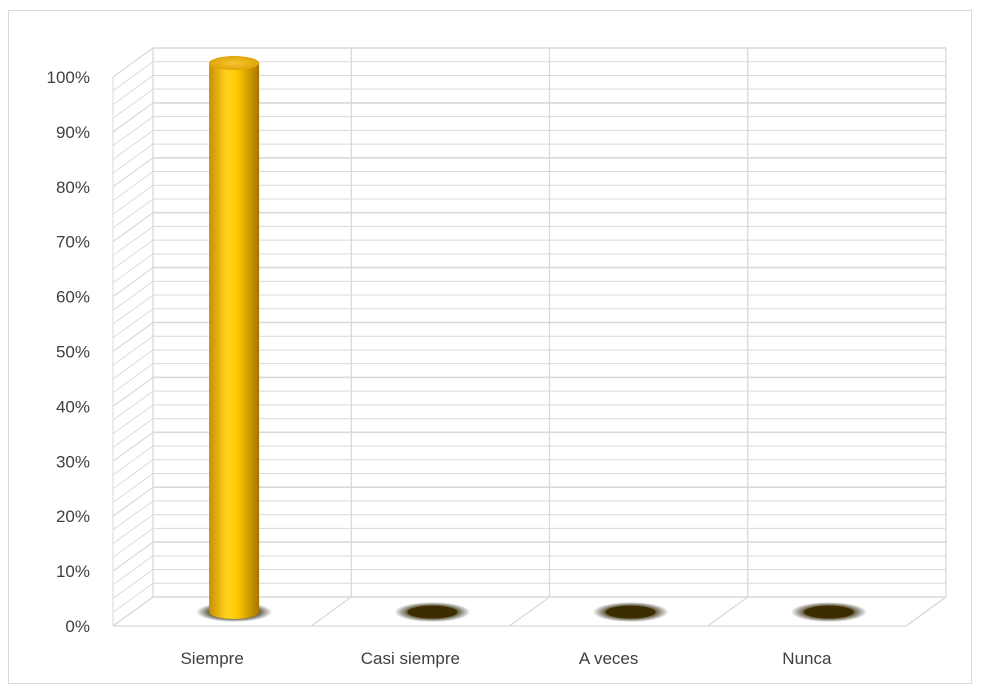 This screenshot has height=685, width=981. What do you see at coordinates (73, 297) in the screenshot?
I see `y-tick-label: 60%` at bounding box center [73, 297].